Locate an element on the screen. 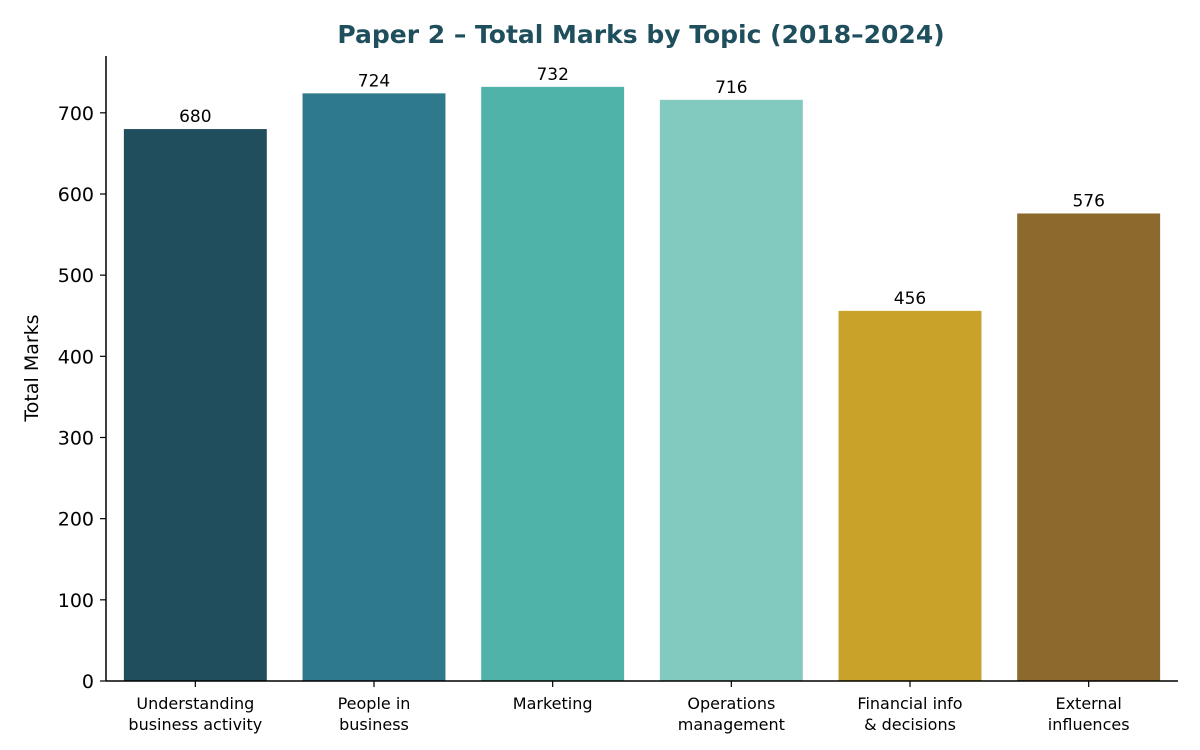 The height and width of the screenshot is (750, 1200). bar-value-label: 576 is located at coordinates (1088, 201).